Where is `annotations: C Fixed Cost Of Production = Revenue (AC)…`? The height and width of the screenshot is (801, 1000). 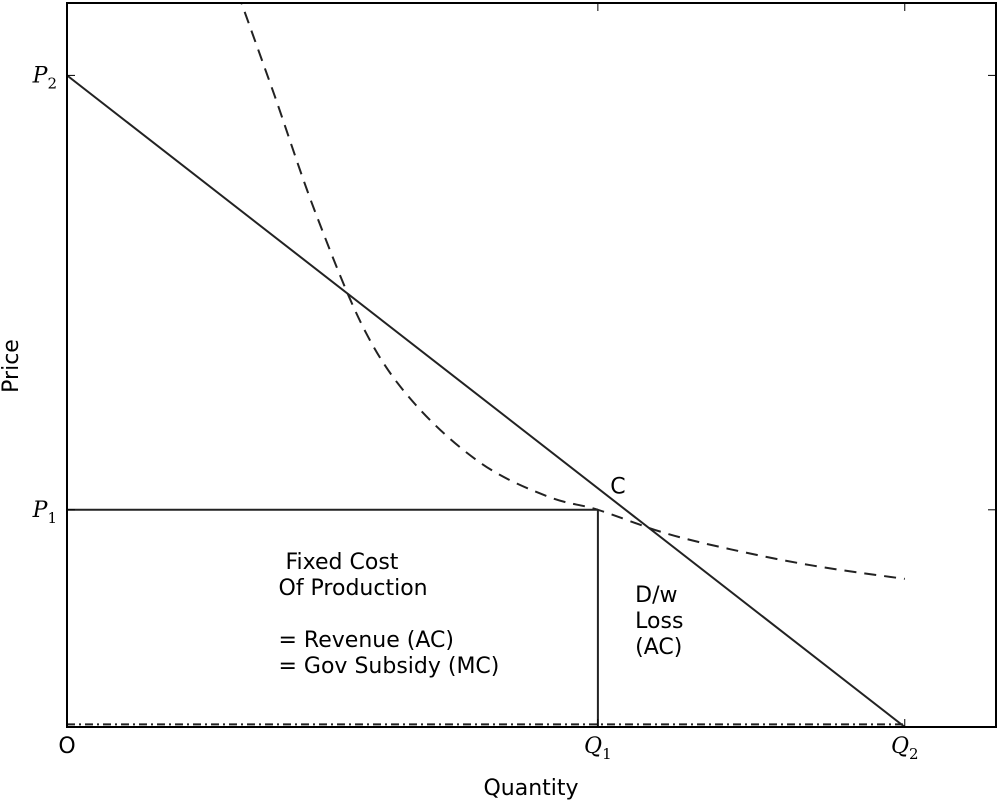 annotations: C Fixed Cost Of Production = Revenue (AC)… is located at coordinates (481, 576).